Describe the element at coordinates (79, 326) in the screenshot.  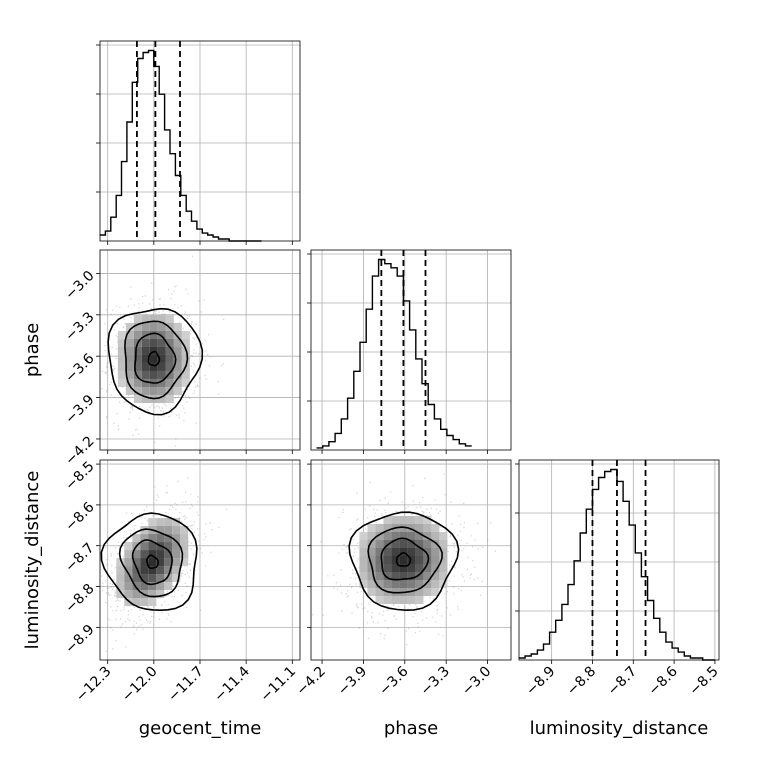
I see `y-tick-label: −3.3` at that location.